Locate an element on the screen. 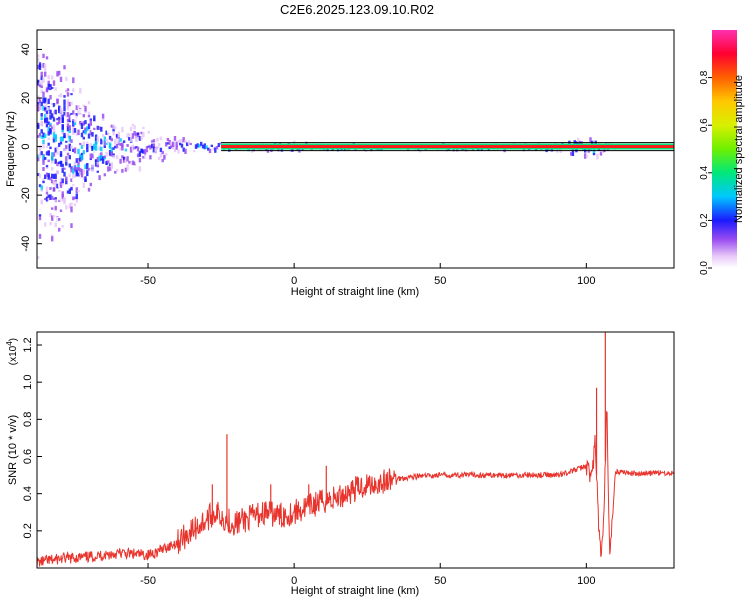  y-tick-label: 0 is located at coordinates (26, 147).